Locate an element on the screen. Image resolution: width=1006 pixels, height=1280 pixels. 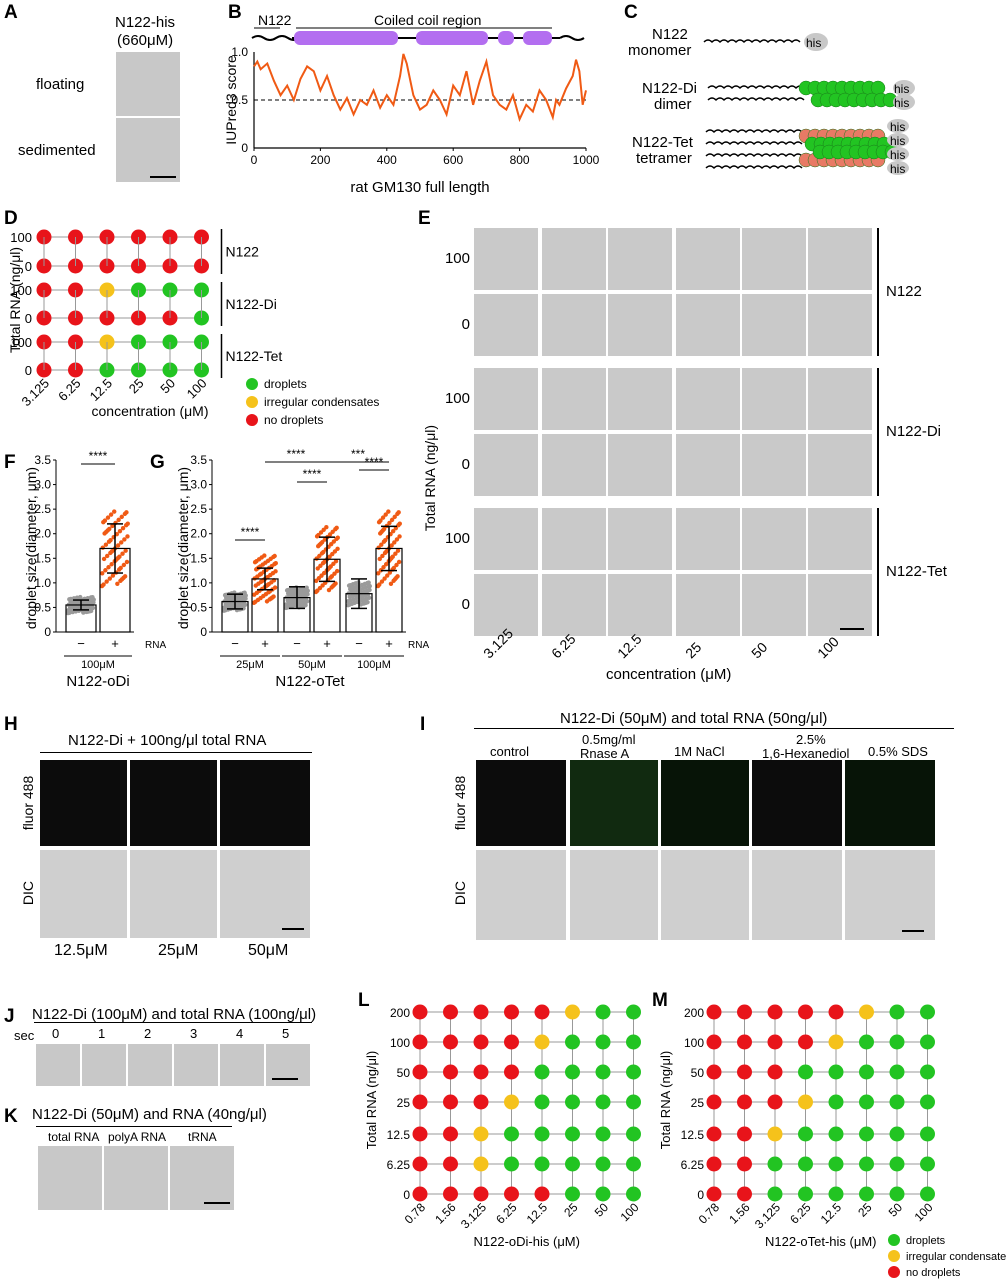
g-sig-label: **** is located at coordinates (250, 532).